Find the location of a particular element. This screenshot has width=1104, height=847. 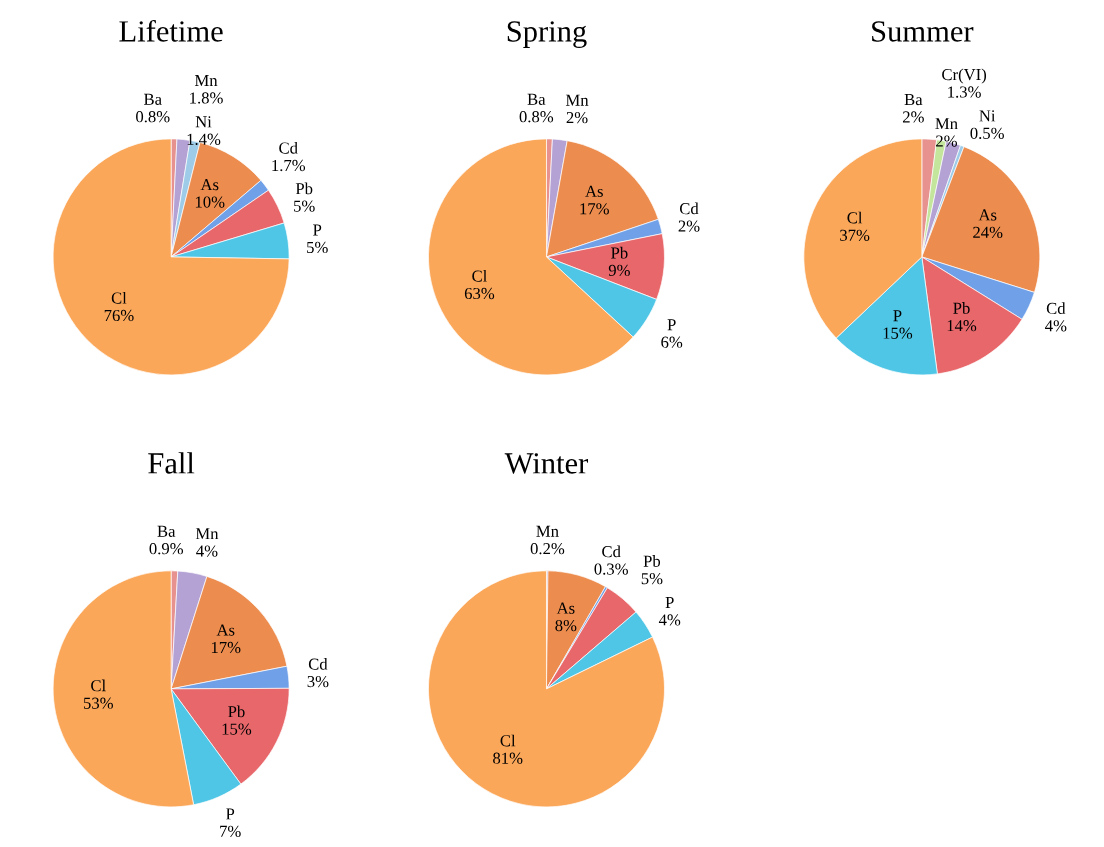

data-label: 1.3% is located at coordinates (964, 92).